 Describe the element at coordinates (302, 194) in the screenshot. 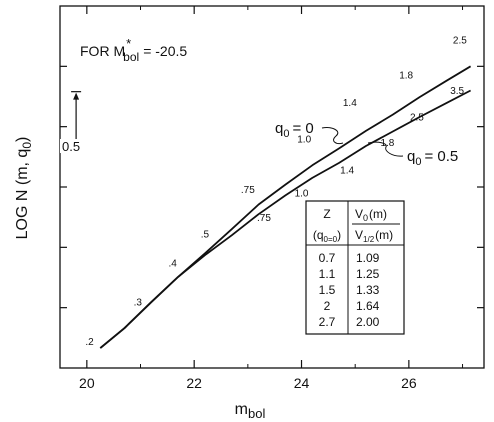

I see `z-label-q0-05-1: 1.0` at that location.